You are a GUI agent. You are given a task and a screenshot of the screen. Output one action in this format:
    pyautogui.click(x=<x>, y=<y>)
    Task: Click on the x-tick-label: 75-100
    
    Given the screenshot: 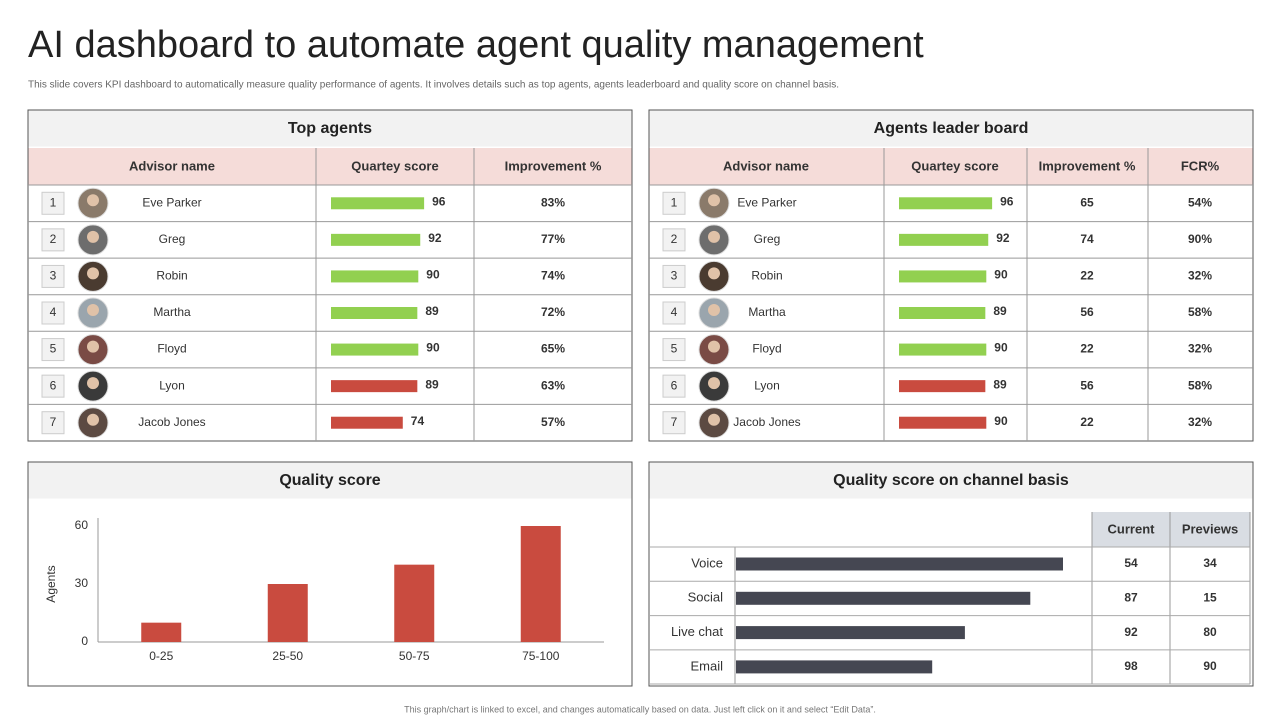 What is the action you would take?
    pyautogui.click(x=541, y=656)
    